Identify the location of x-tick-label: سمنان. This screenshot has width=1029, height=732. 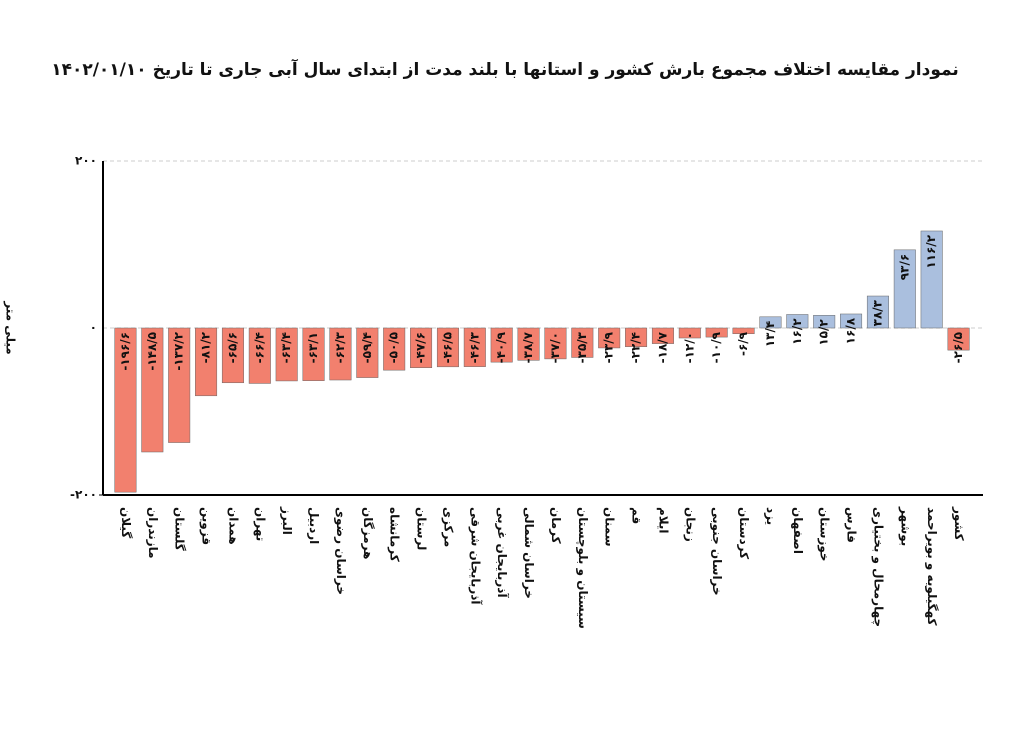
(610, 527).